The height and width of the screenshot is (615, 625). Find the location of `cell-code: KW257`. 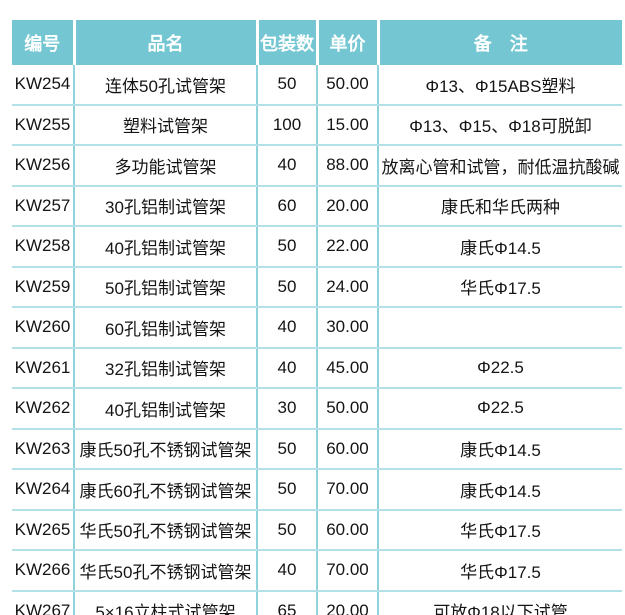

cell-code: KW257 is located at coordinates (43, 206).